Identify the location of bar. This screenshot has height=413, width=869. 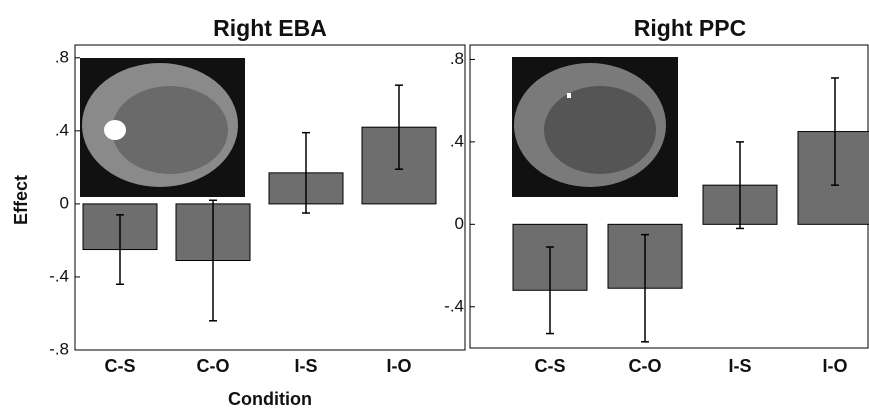
(833, 178).